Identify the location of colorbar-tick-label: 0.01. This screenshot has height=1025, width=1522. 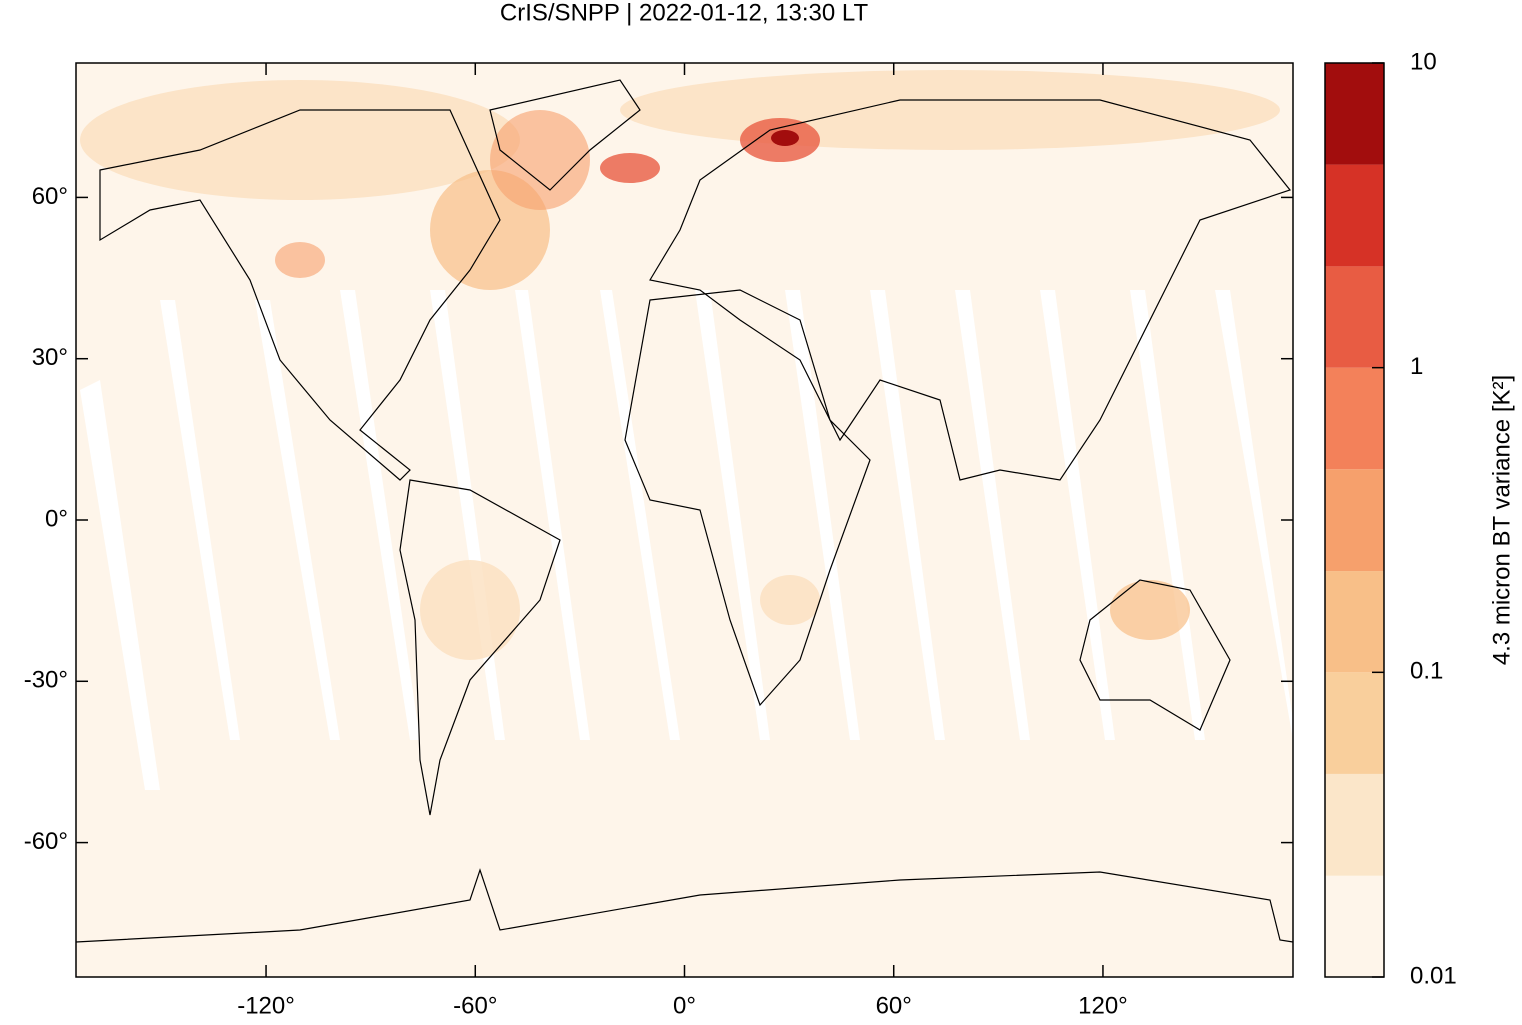
(1433, 975).